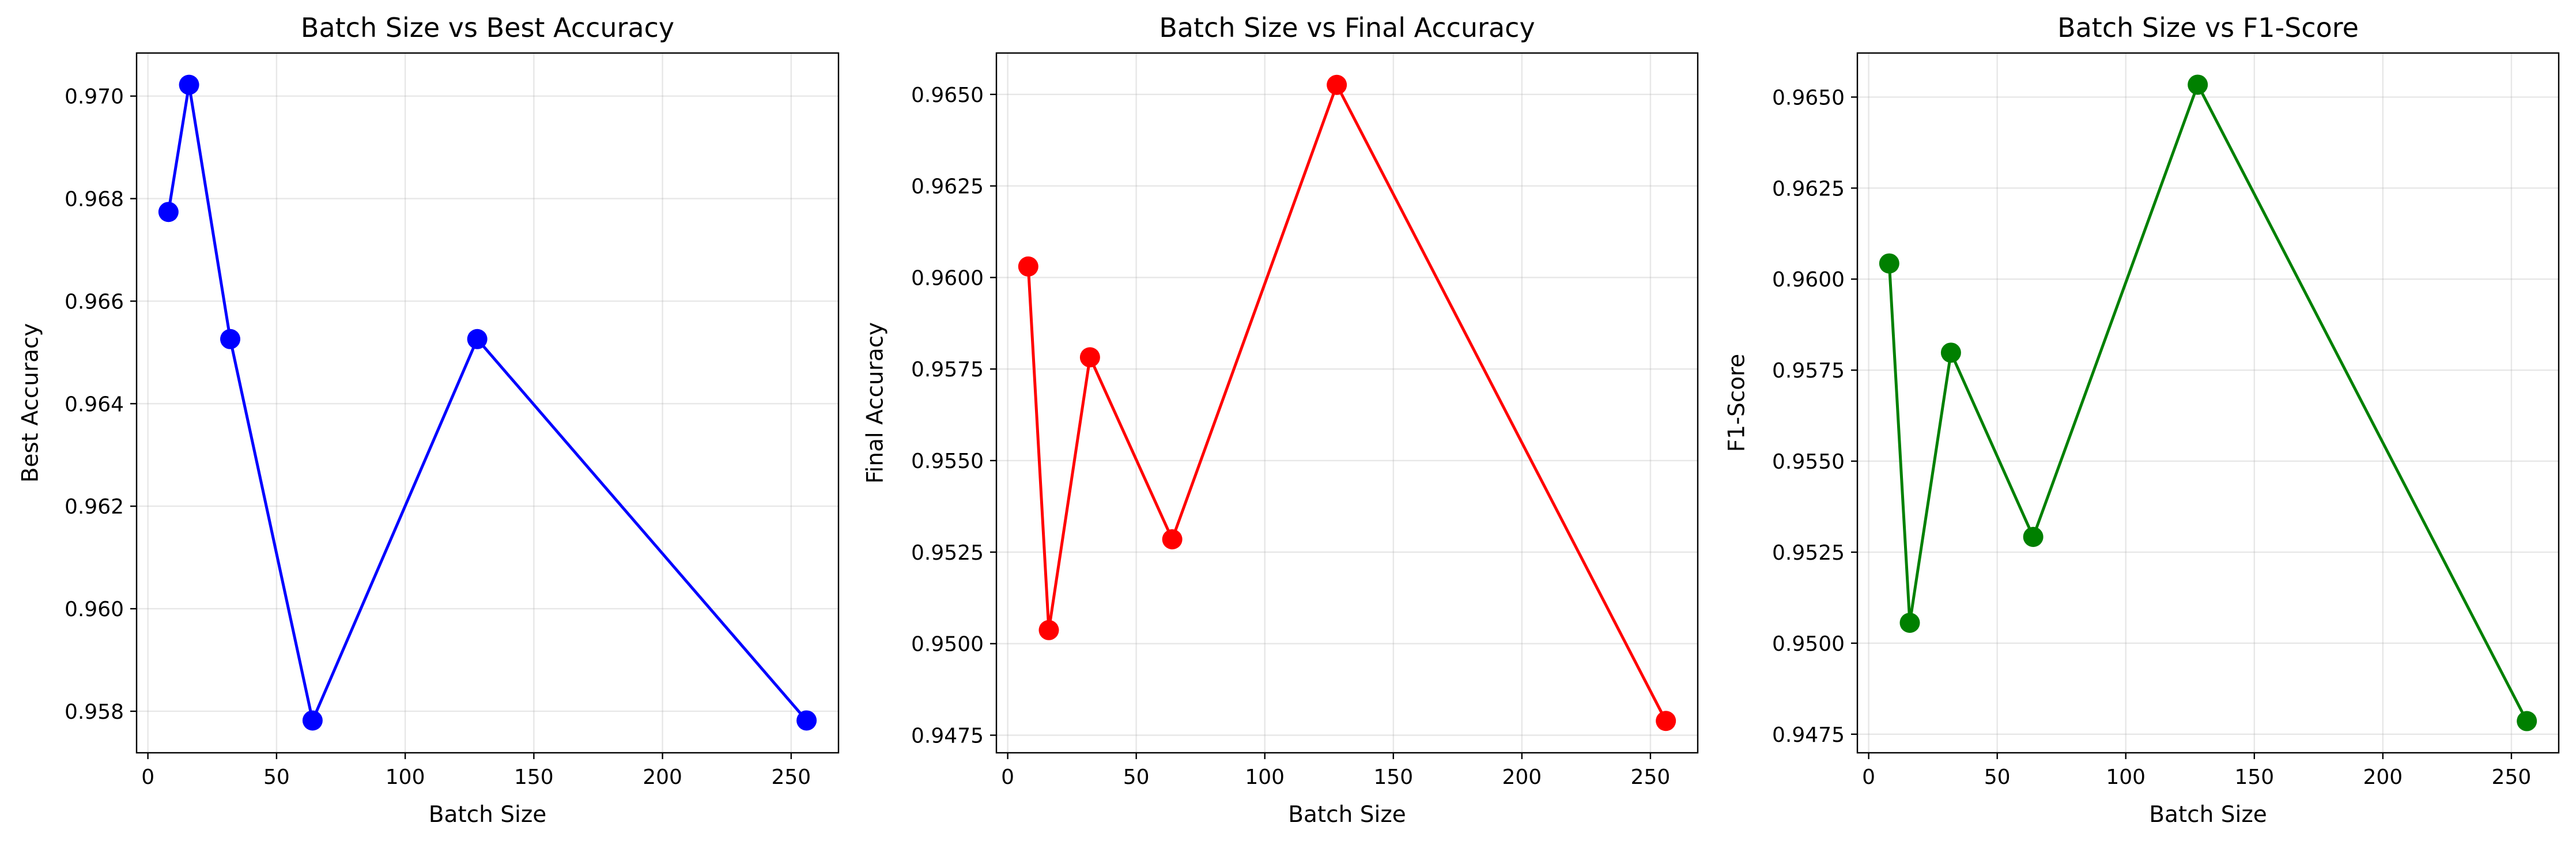  What do you see at coordinates (94, 200) in the screenshot?
I see `y-tick-label: 0.968` at bounding box center [94, 200].